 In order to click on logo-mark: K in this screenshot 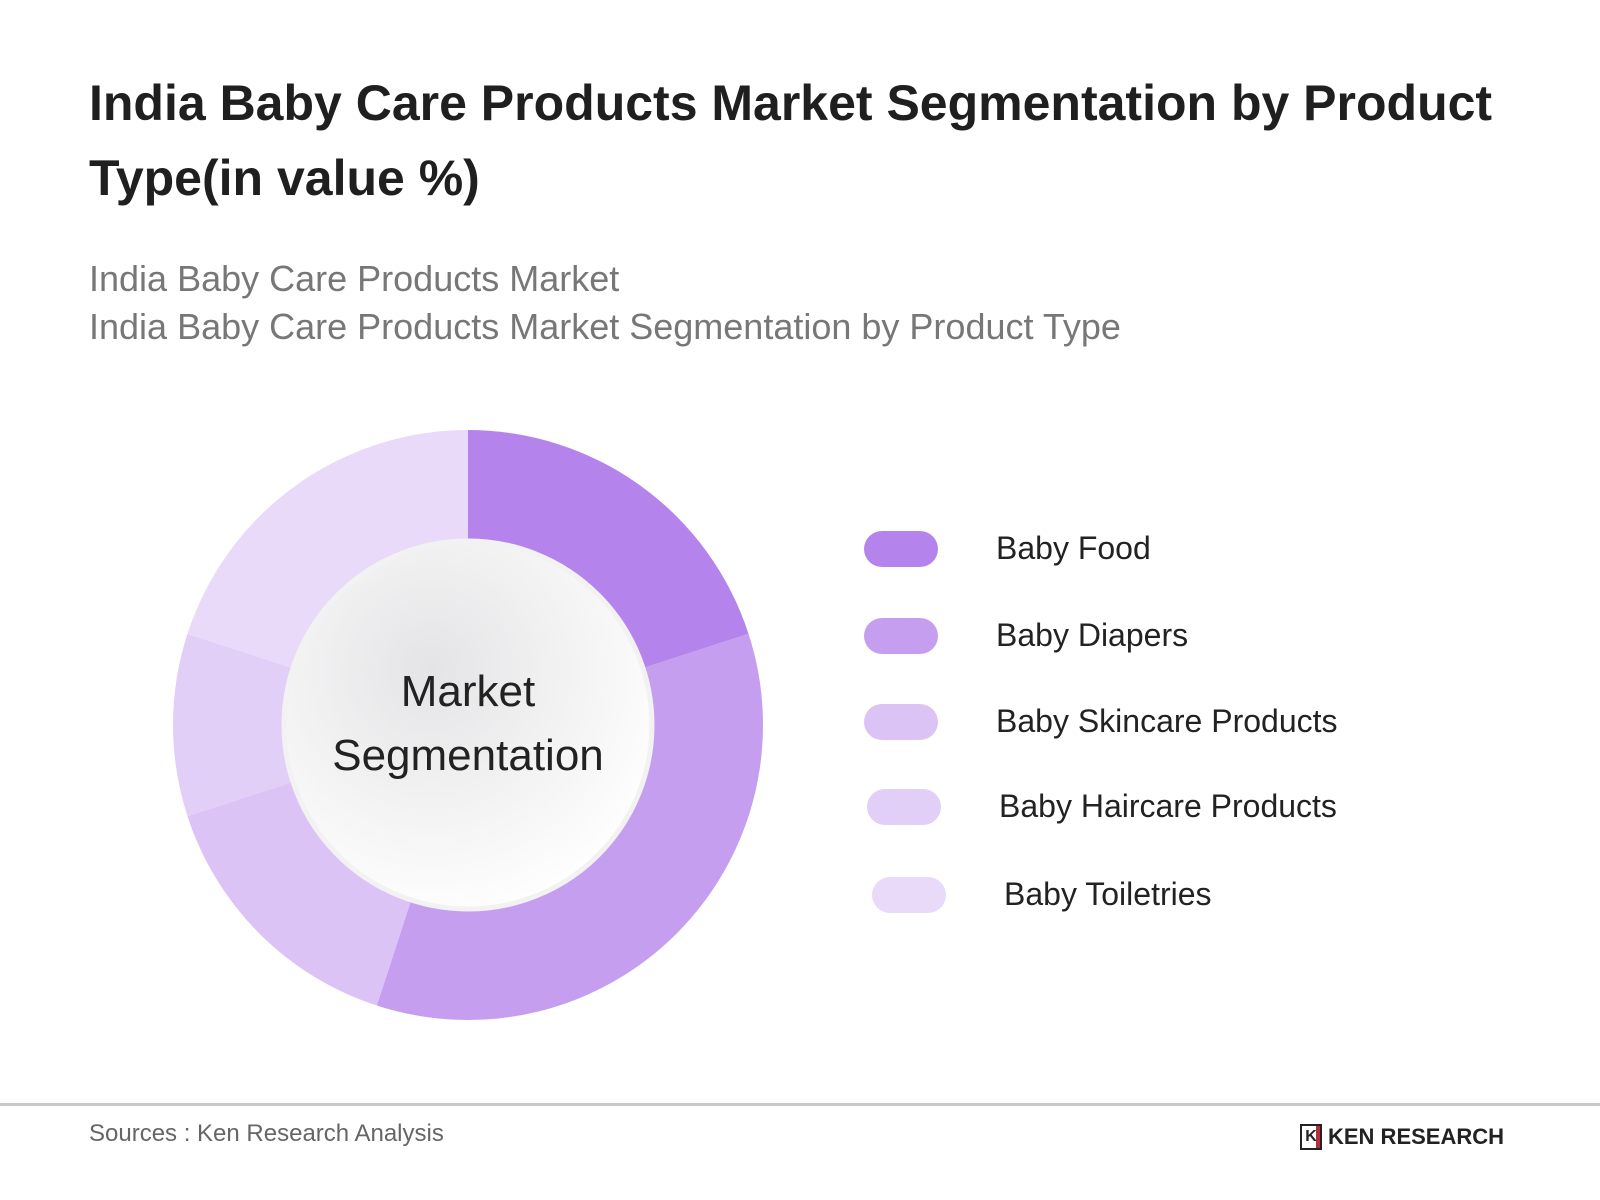, I will do `click(1311, 1137)`.